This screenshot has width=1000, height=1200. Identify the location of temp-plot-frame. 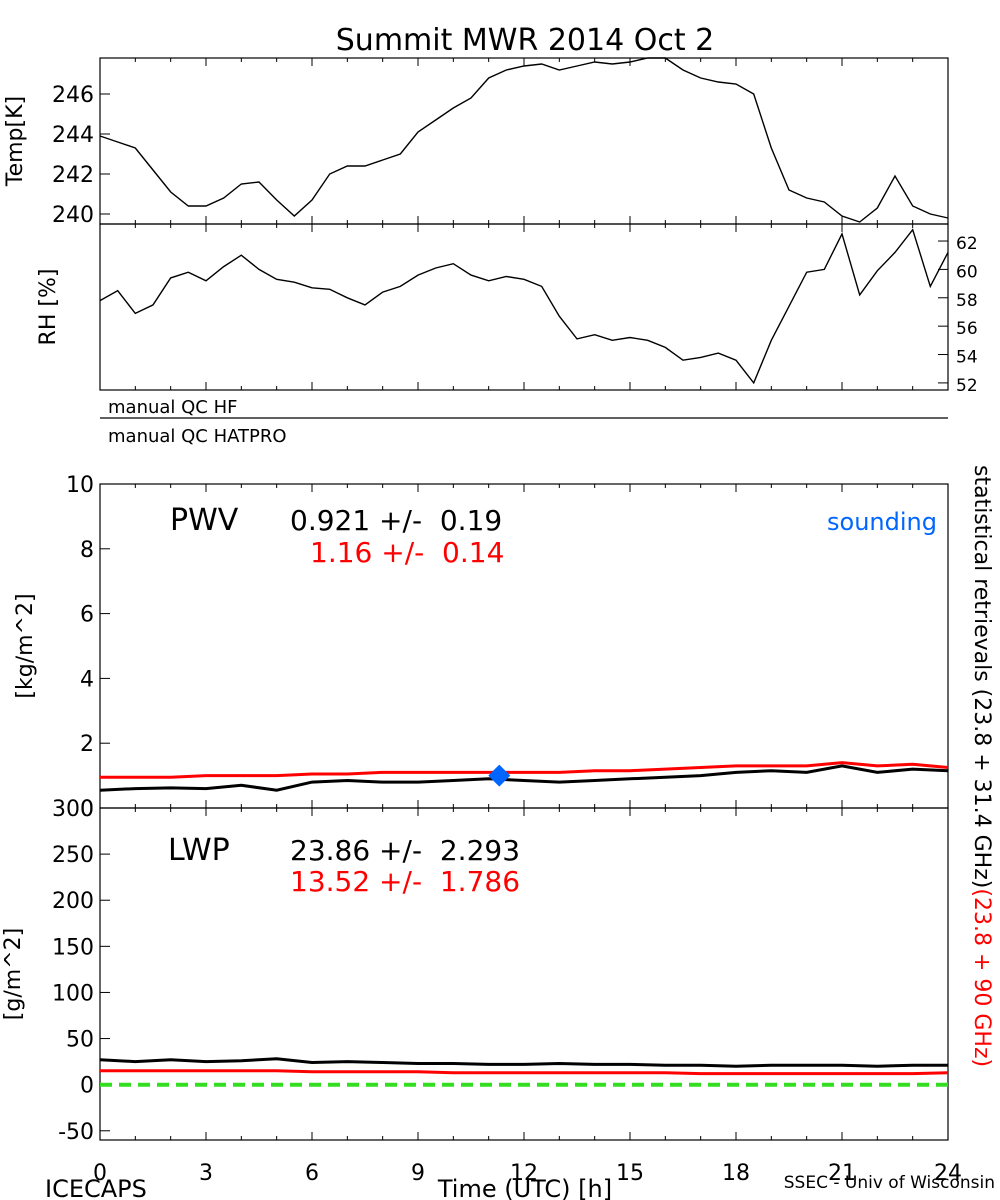
(524, 141).